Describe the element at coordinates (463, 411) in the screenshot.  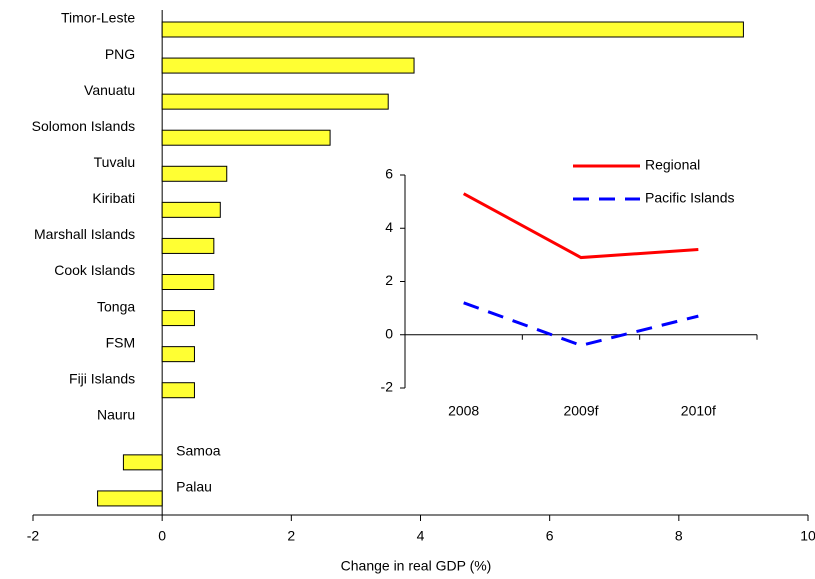
I see `x-tick-label: 2008` at that location.